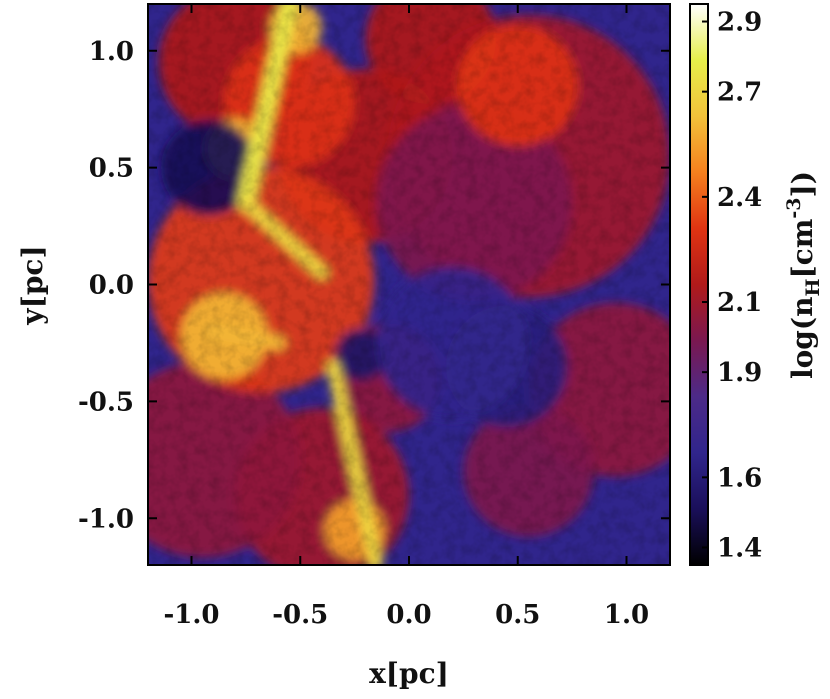 The image size is (830, 699). What do you see at coordinates (409, 673) in the screenshot?
I see `x-axis-title: x[pc]` at bounding box center [409, 673].